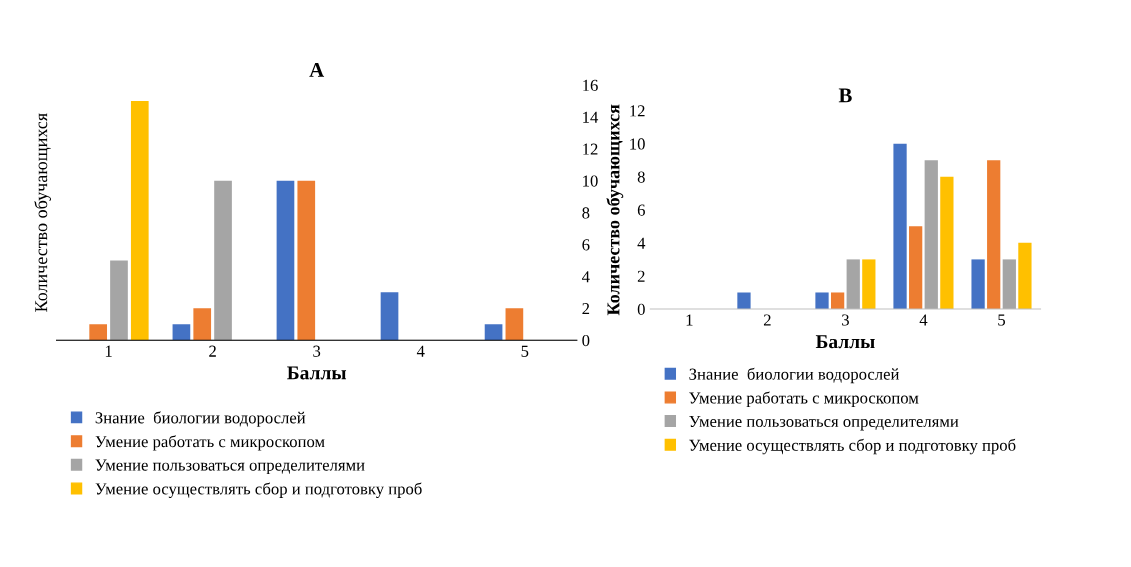 The width and height of the screenshot is (1131, 567). What do you see at coordinates (641, 243) in the screenshot?
I see `y-tick-label: 4` at bounding box center [641, 243].